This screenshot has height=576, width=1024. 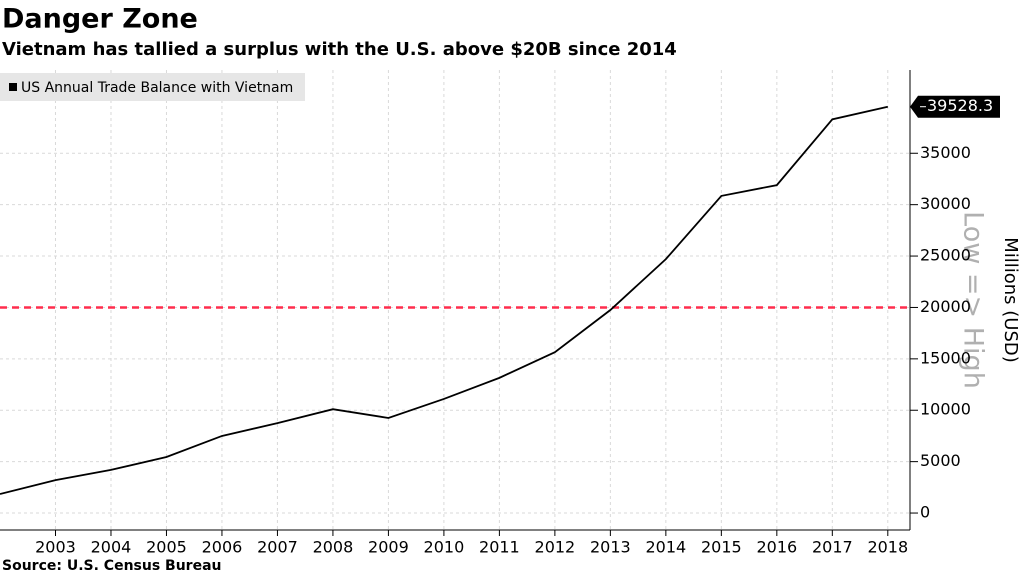 I want to click on y-tick-label: 10000, so click(x=945, y=409).